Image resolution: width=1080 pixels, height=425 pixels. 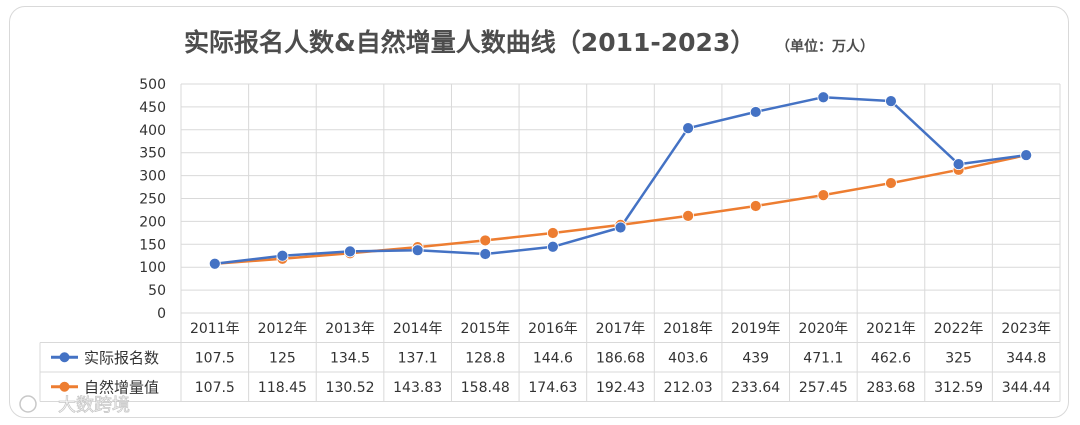 I want to click on y-tick-label: 50, so click(x=157, y=291).